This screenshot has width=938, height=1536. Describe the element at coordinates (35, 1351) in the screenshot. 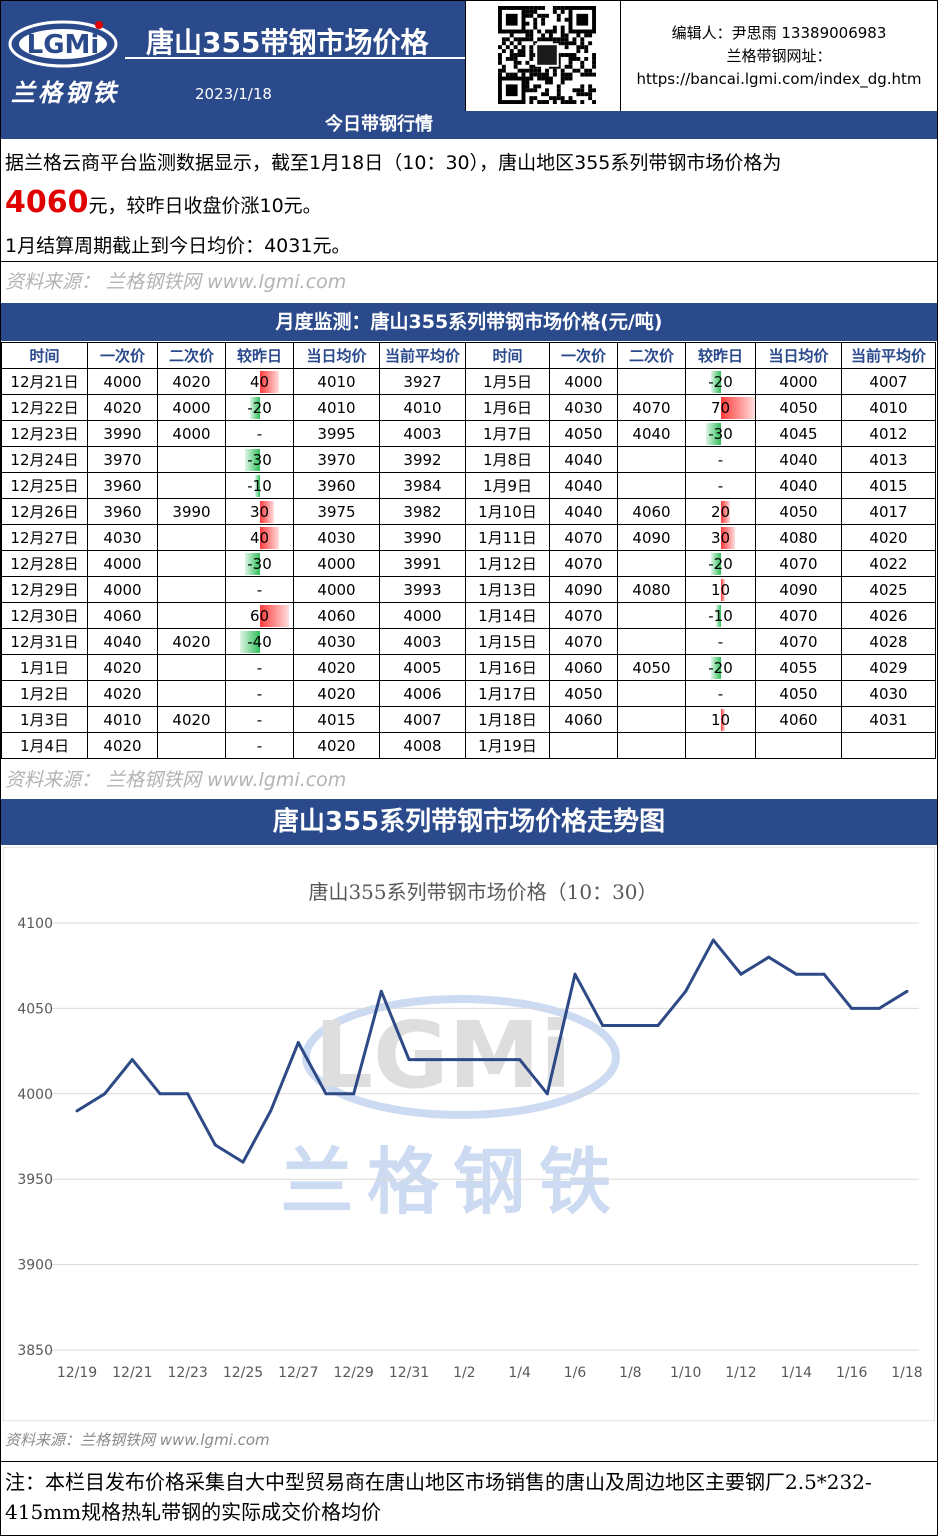

I see `y-tick-label: 3850` at that location.